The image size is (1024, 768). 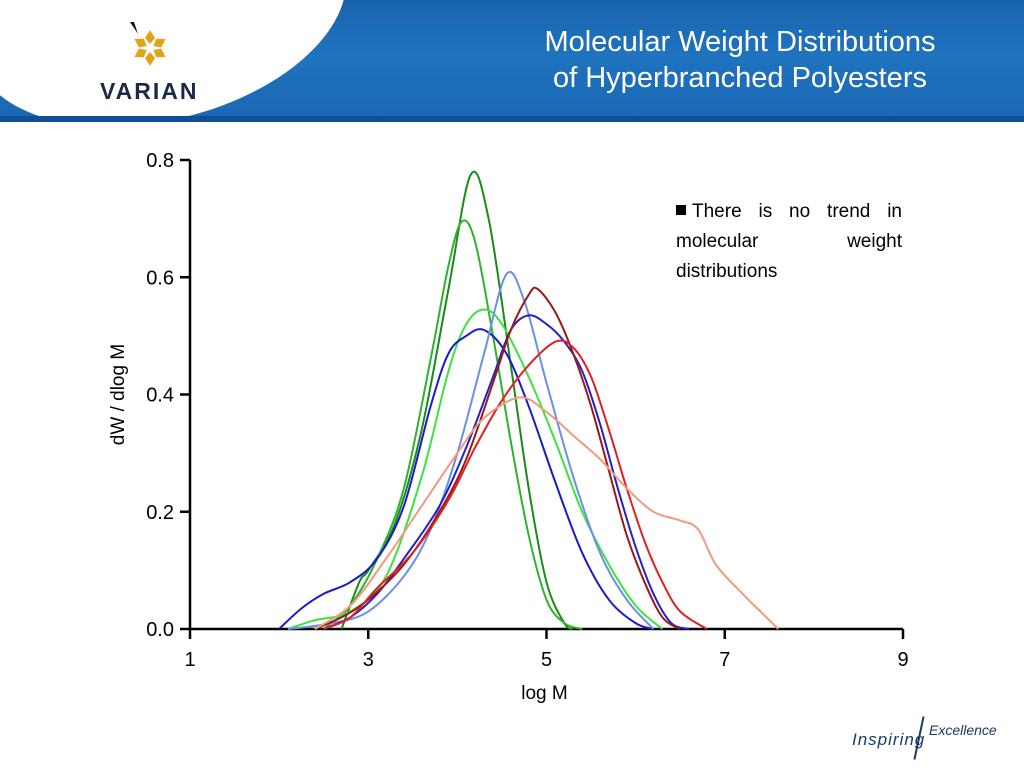 What do you see at coordinates (740, 42) in the screenshot?
I see `title-line-1: Molecular Weight Distributions` at bounding box center [740, 42].